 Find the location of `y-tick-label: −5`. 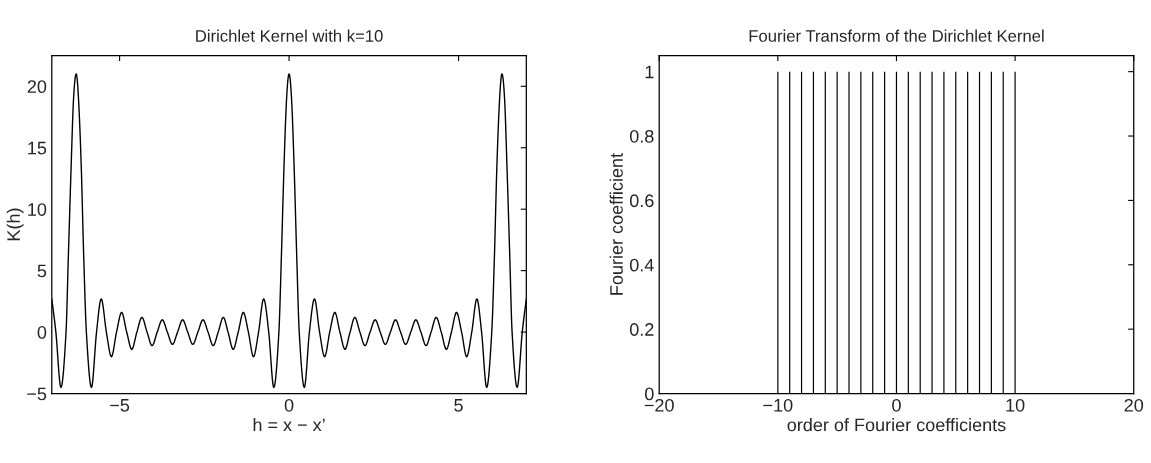

y-tick-label: −5 is located at coordinates (37, 394).